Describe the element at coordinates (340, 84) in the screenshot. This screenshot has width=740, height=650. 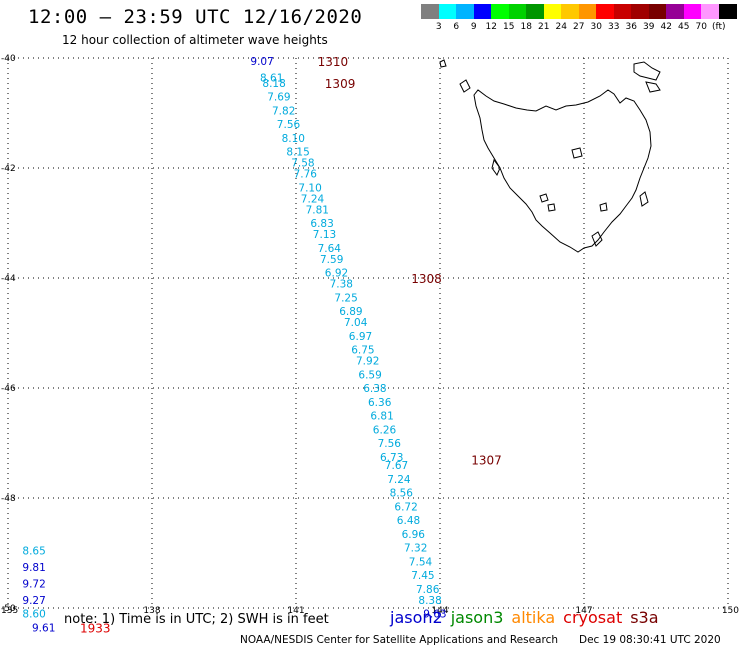
I see `pass-time-label: 1309` at that location.